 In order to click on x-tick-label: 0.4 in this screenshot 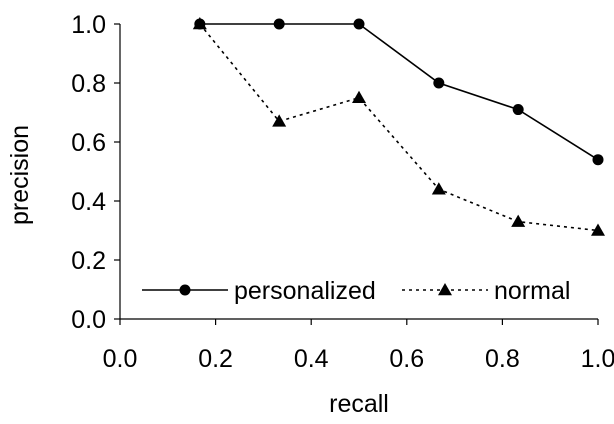, I will do `click(311, 359)`.